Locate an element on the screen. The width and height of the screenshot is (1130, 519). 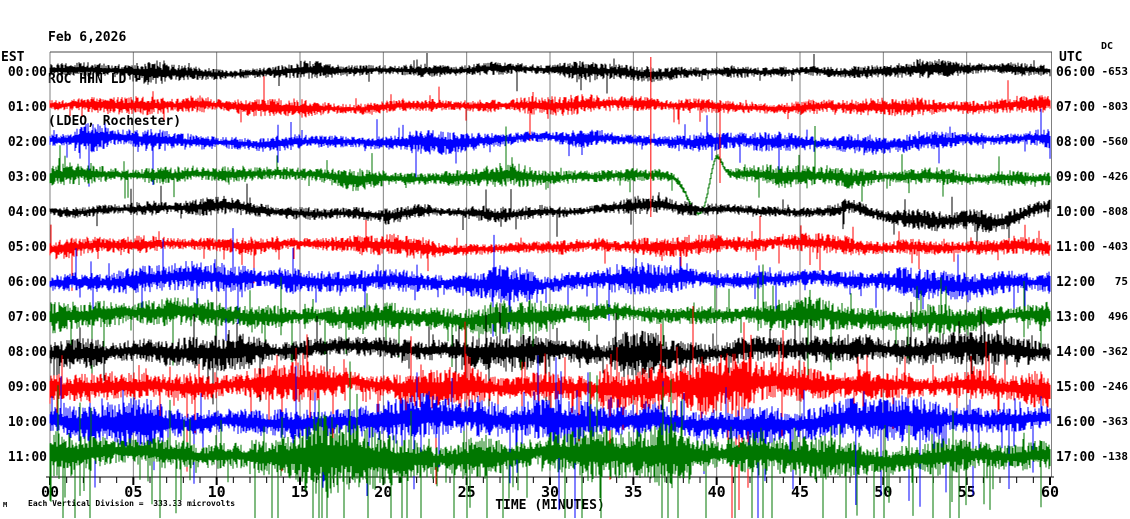
est-time-label-5: 05:00 is located at coordinates (27, 247).